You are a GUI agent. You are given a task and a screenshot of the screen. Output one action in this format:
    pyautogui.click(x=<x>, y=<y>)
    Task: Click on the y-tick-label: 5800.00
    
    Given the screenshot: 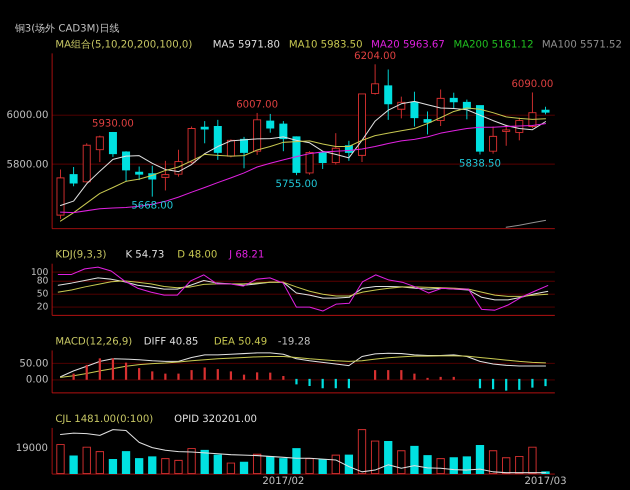 What is the action you would take?
    pyautogui.click(x=27, y=164)
    